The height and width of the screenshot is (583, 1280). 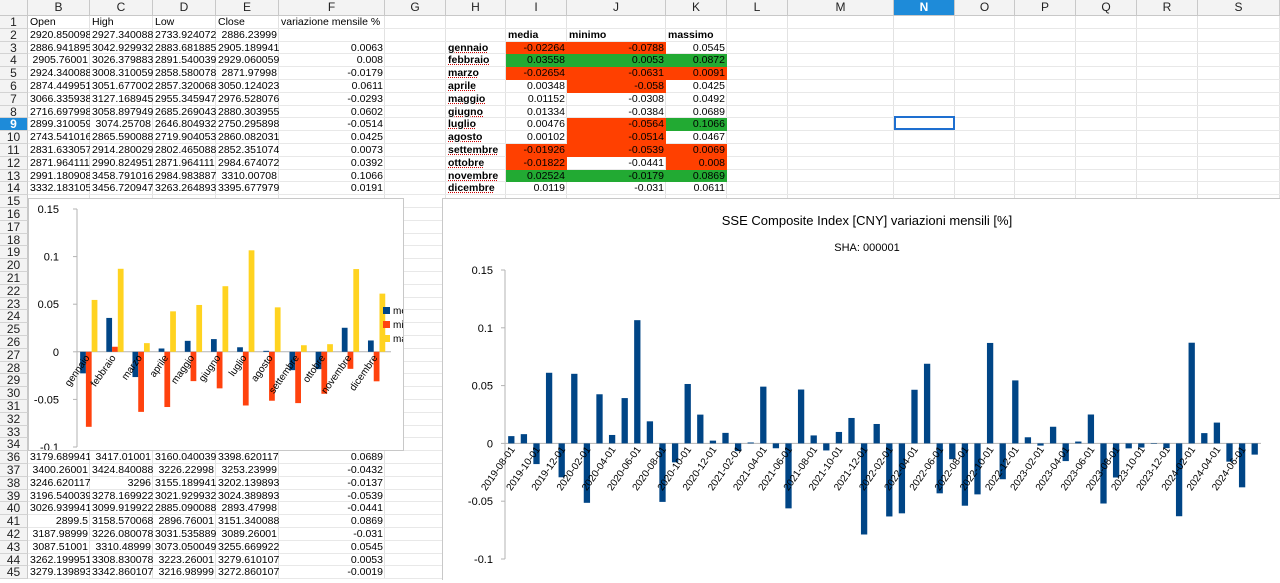 What do you see at coordinates (60, 572) in the screenshot?
I see `data-cell: 3279.139893` at bounding box center [60, 572].